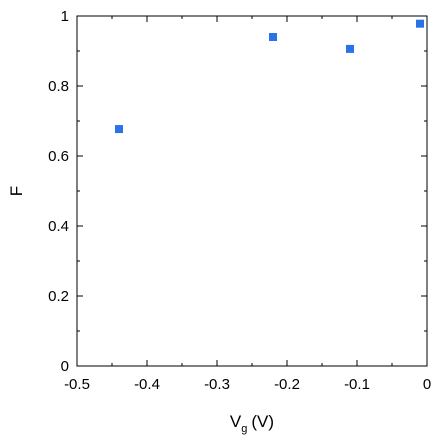 The height and width of the screenshot is (443, 436). Describe the element at coordinates (65, 366) in the screenshot. I see `y-tick-label: 0` at that location.